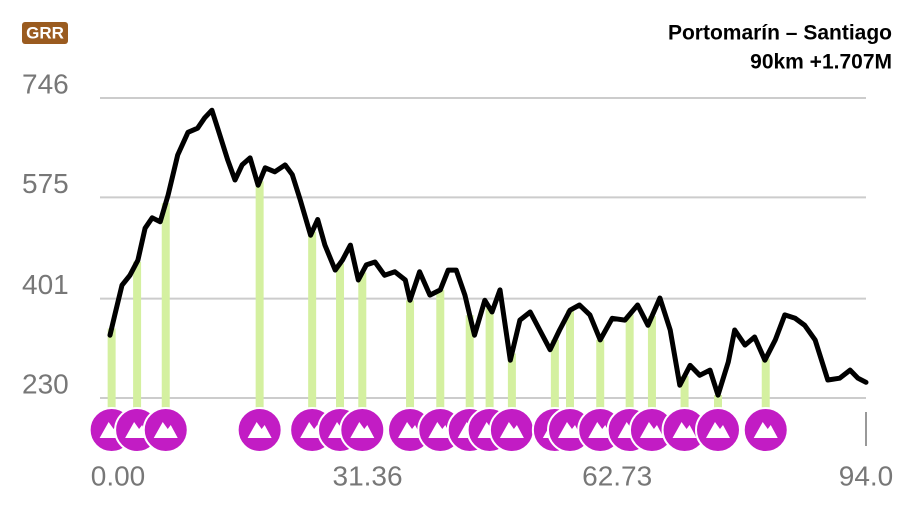 The width and height of the screenshot is (912, 513). I want to click on y-tick-label: 401, so click(45, 284).